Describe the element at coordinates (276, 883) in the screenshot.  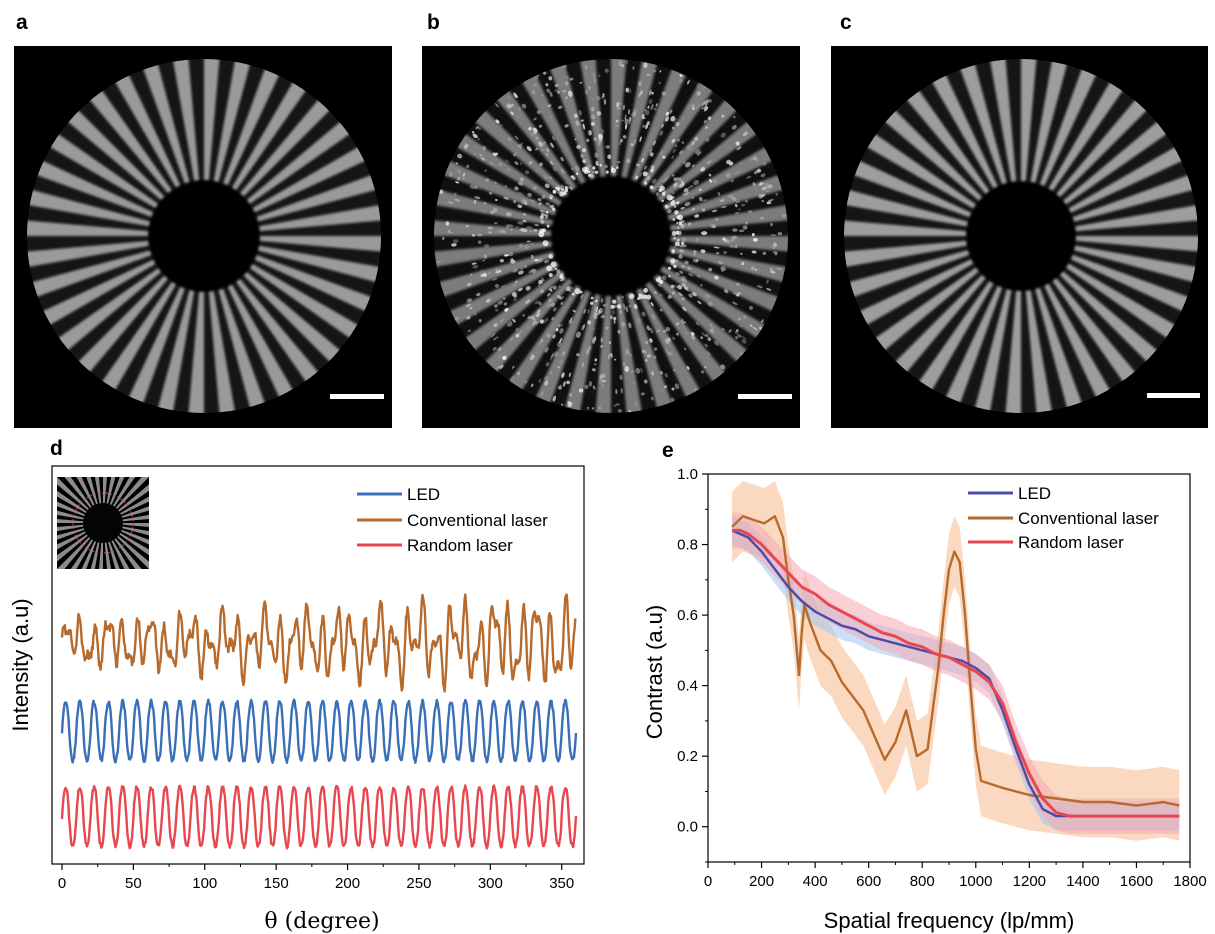
I see `chart-d-xtick-label: 150` at that location.